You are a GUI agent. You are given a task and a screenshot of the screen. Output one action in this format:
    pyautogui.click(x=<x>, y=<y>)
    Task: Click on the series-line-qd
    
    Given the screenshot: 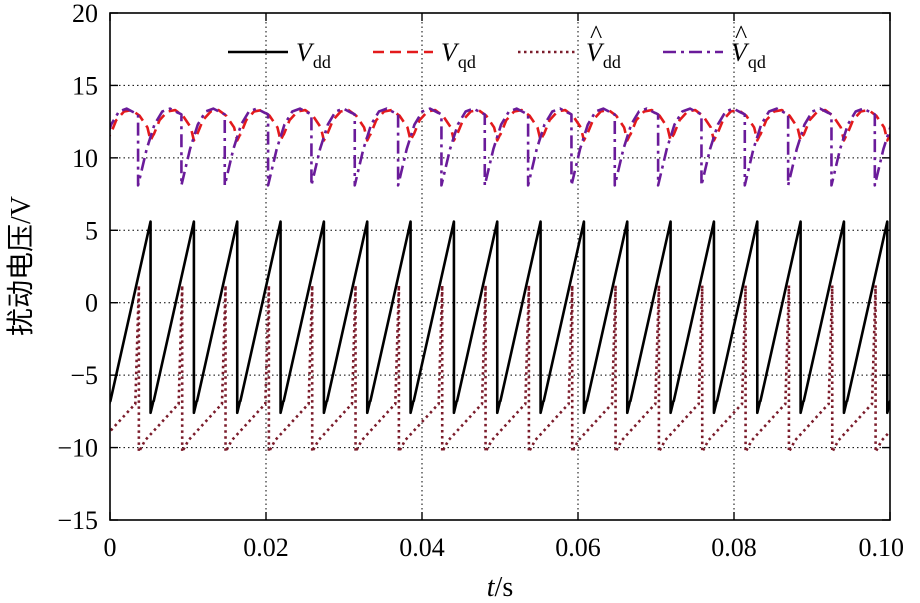 What is the action you would take?
    pyautogui.click(x=500, y=125)
    